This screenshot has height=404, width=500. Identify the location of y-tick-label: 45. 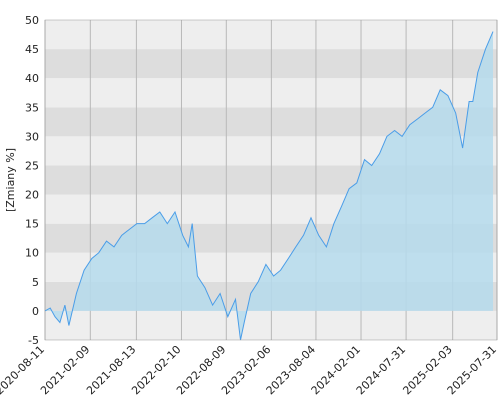
(32, 49).